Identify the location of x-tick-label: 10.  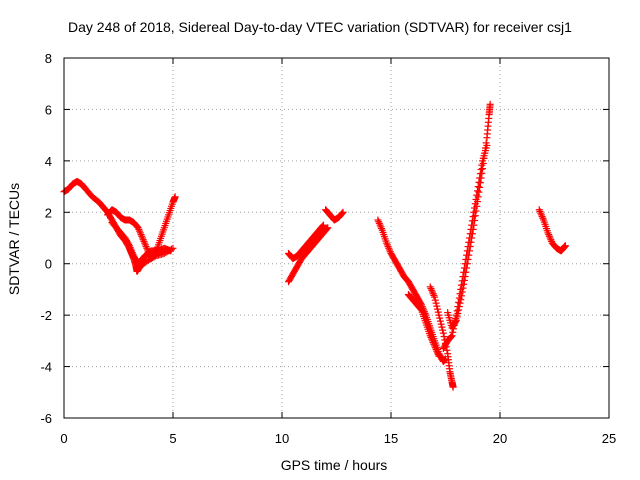
(282, 438).